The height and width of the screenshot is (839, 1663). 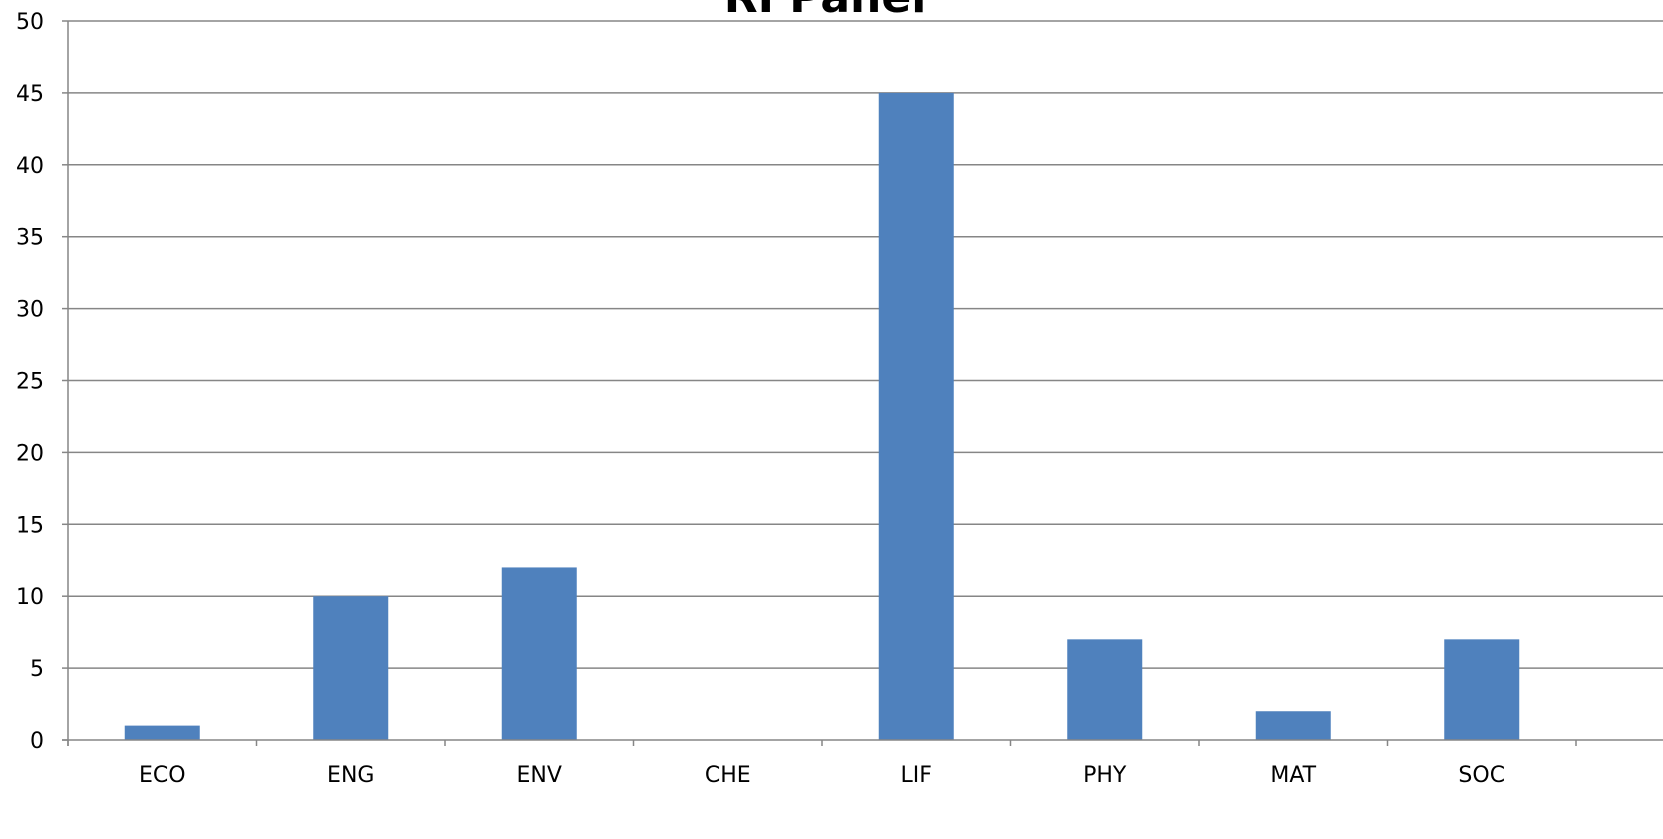 I want to click on y-tick-label: 25, so click(x=30, y=382).